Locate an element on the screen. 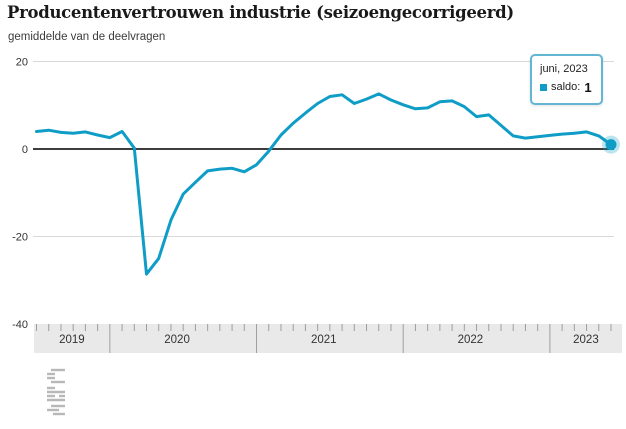 The image size is (626, 429). tooltip: juni, 2023 saldo: 1 is located at coordinates (566, 79).